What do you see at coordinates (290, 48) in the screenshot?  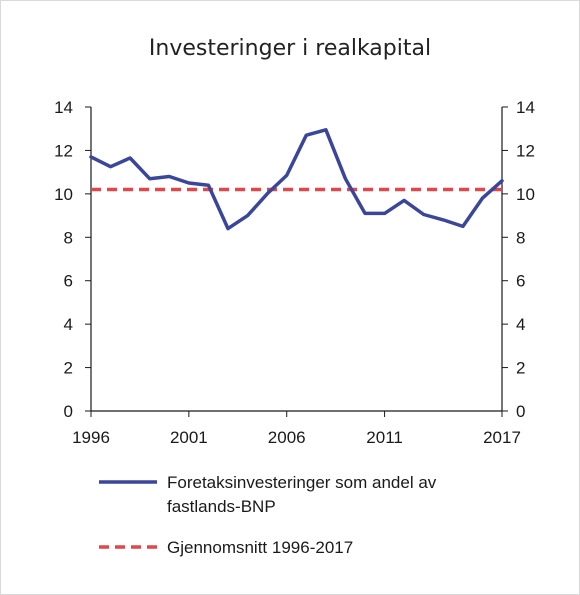 I see `chart-title: Investeringer i realkapital` at bounding box center [290, 48].